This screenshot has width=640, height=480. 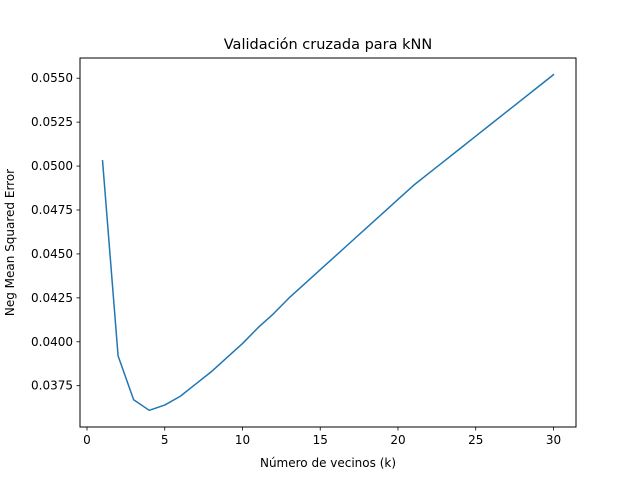 What do you see at coordinates (87, 440) in the screenshot?
I see `x-tick-label: 0` at bounding box center [87, 440].